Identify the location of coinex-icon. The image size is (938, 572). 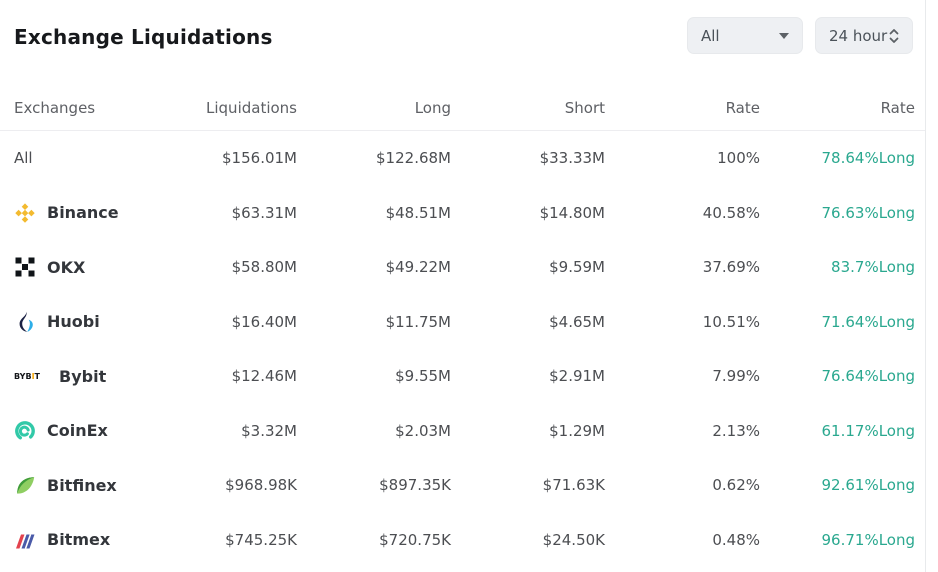
(25, 431).